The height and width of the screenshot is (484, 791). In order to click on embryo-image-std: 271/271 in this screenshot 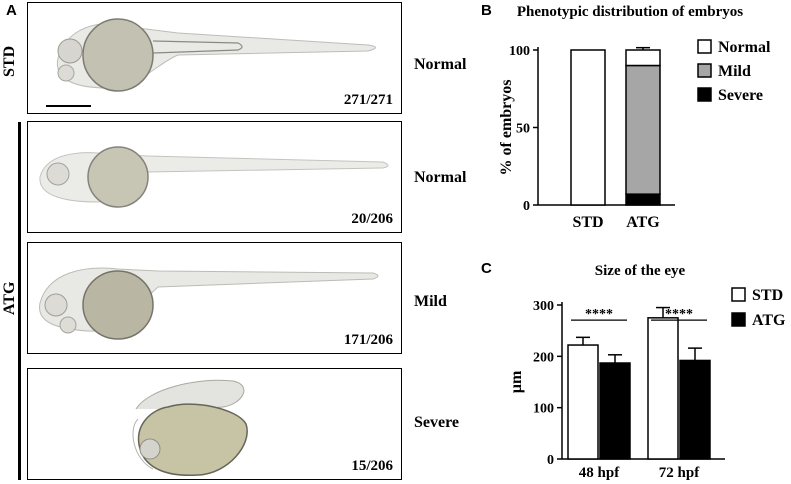, I will do `click(214, 58)`.